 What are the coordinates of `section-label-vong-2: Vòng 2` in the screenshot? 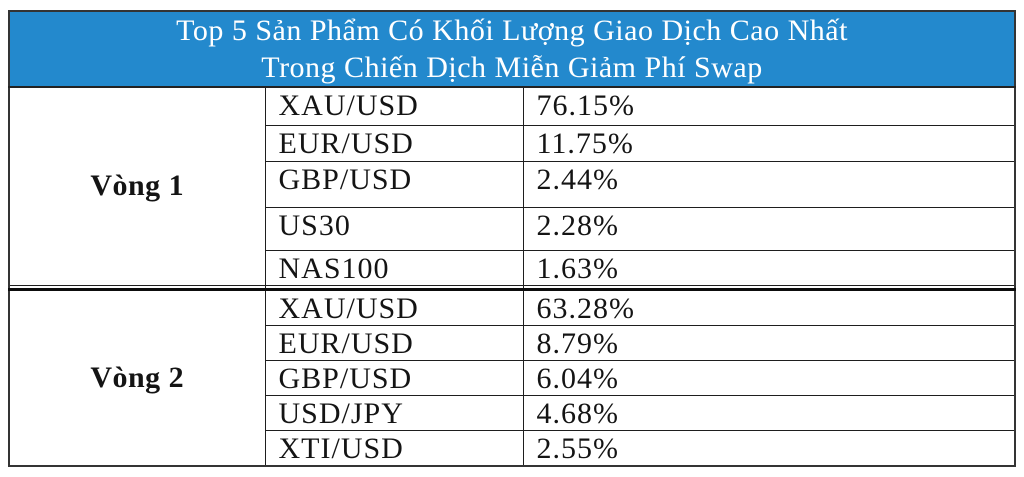 It's located at (137, 377).